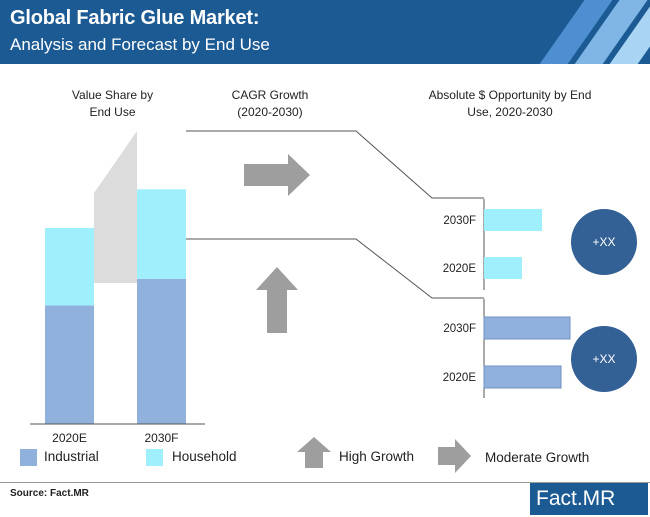 This screenshot has width=650, height=517. I want to click on bar-household-2030f, so click(161, 234).